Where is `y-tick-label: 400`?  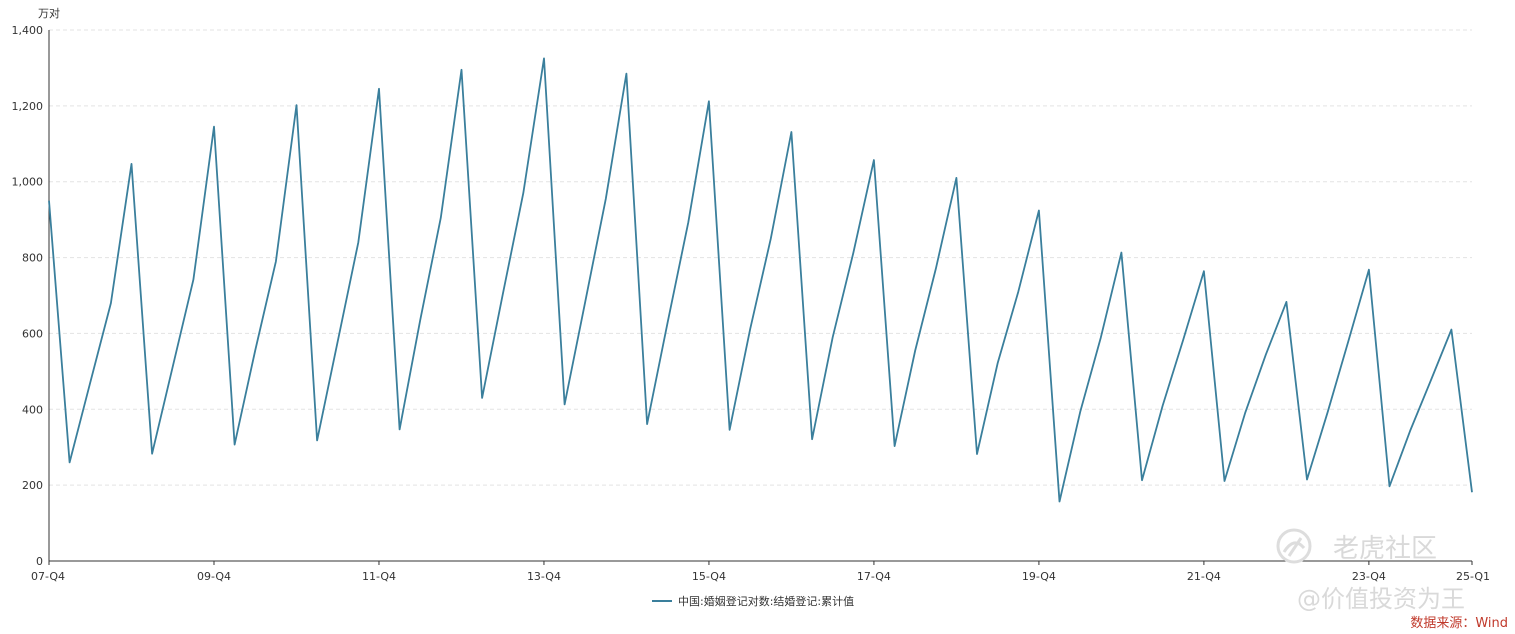 y-tick-label: 400 is located at coordinates (32, 409).